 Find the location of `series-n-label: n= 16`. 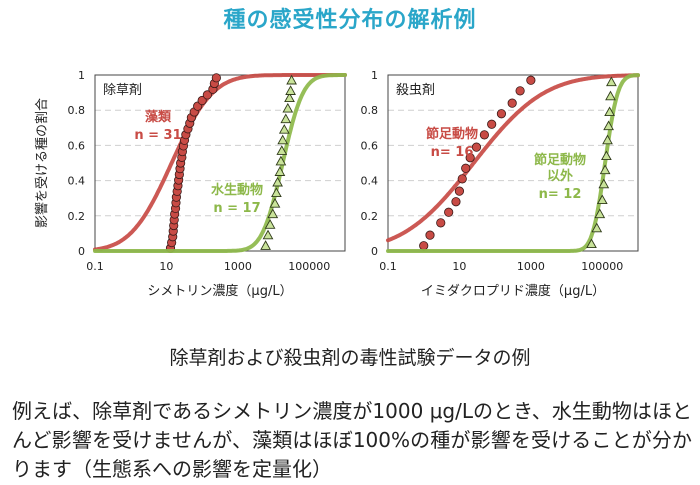

series-n-label: n= 16 is located at coordinates (452, 152).